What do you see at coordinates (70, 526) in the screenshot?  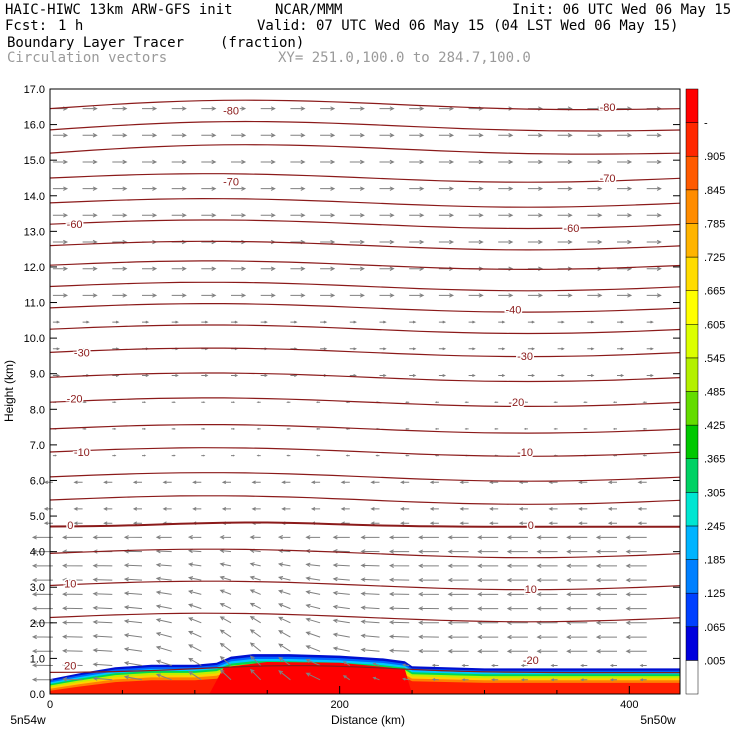 I see `contour-label: 0` at bounding box center [70, 526].